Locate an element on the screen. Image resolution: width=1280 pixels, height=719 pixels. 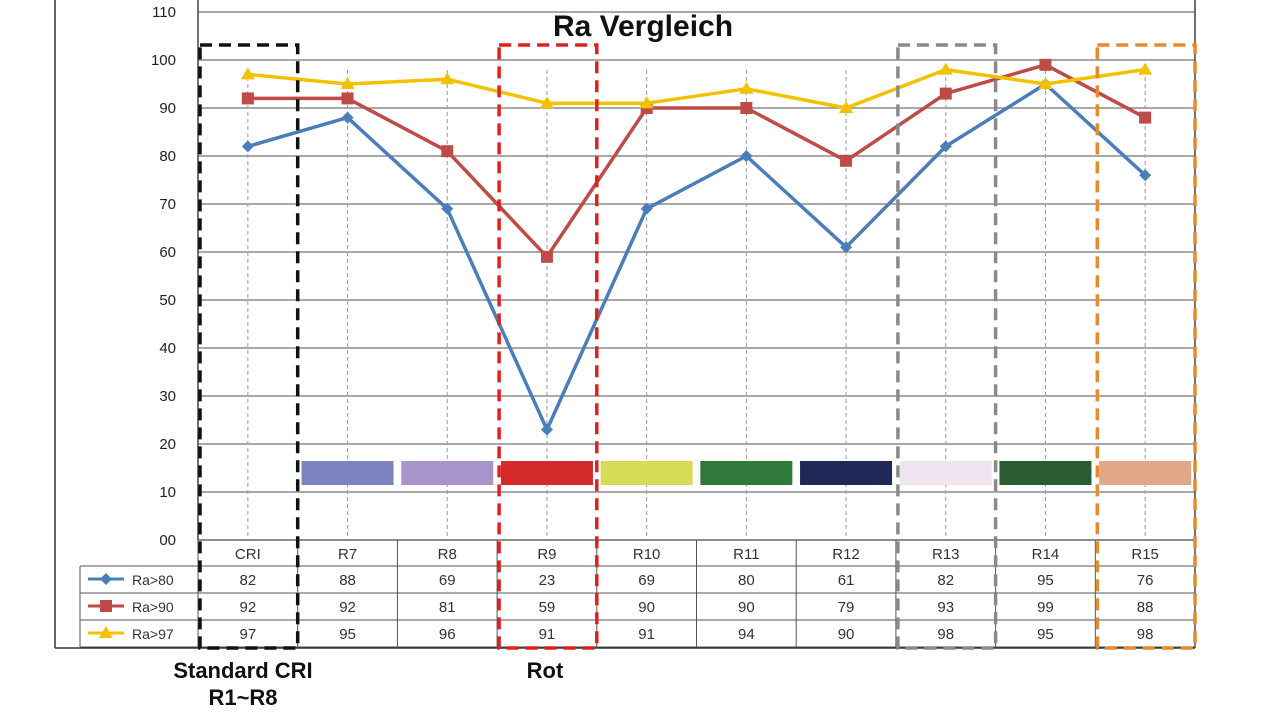
x-category-label: R12 is located at coordinates (846, 554).